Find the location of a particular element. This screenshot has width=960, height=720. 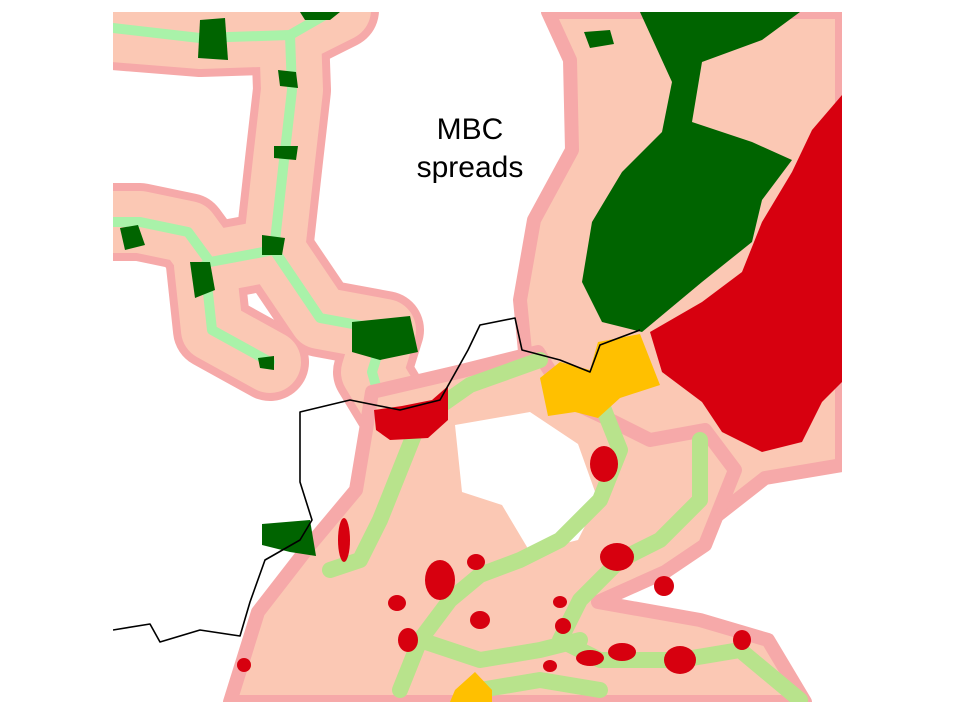

front is located at coordinates (555, 518).